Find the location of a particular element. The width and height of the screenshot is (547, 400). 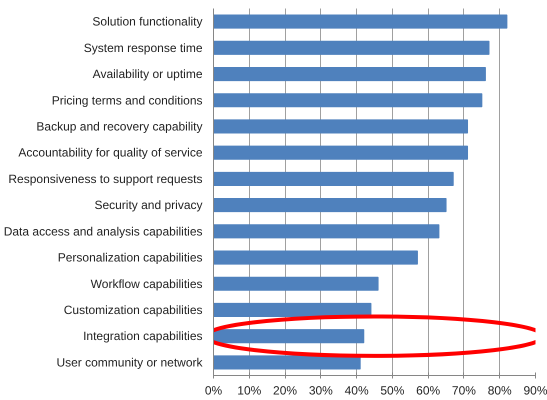

x-tick-label: 20% is located at coordinates (285, 391).